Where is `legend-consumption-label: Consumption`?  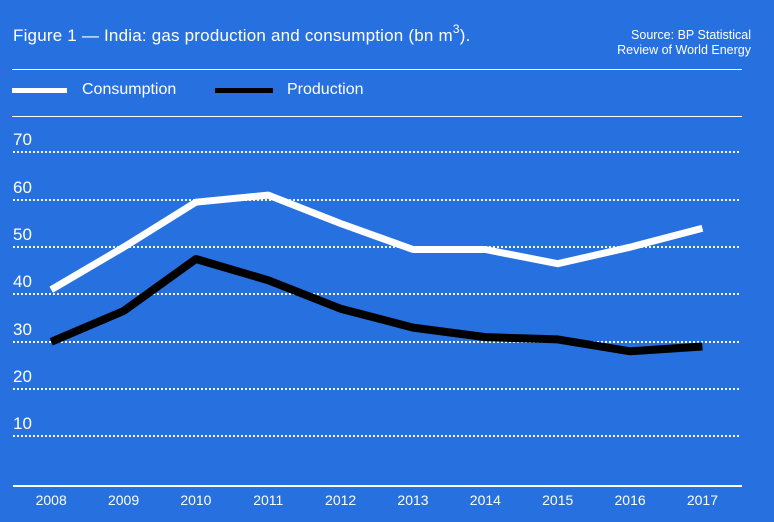 legend-consumption-label: Consumption is located at coordinates (129, 89).